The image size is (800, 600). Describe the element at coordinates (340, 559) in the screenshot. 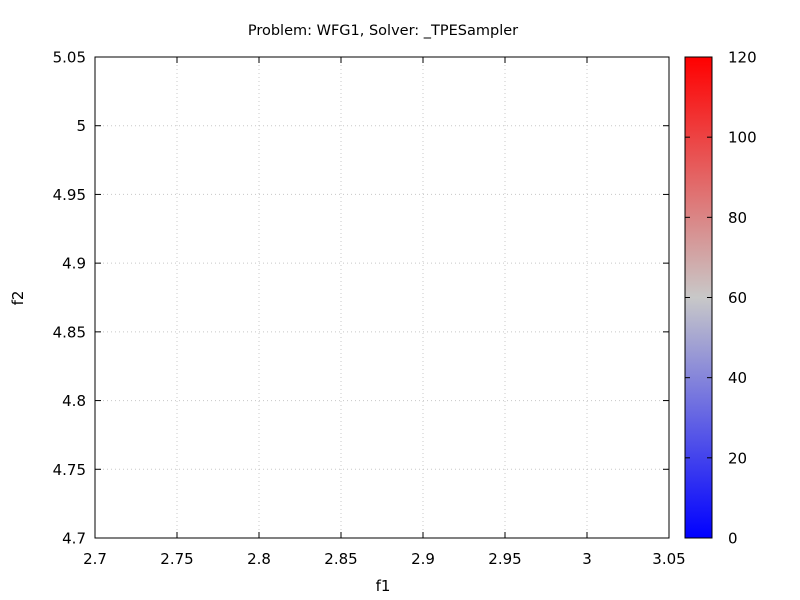

I see `x-tick-label: 2.85` at that location.